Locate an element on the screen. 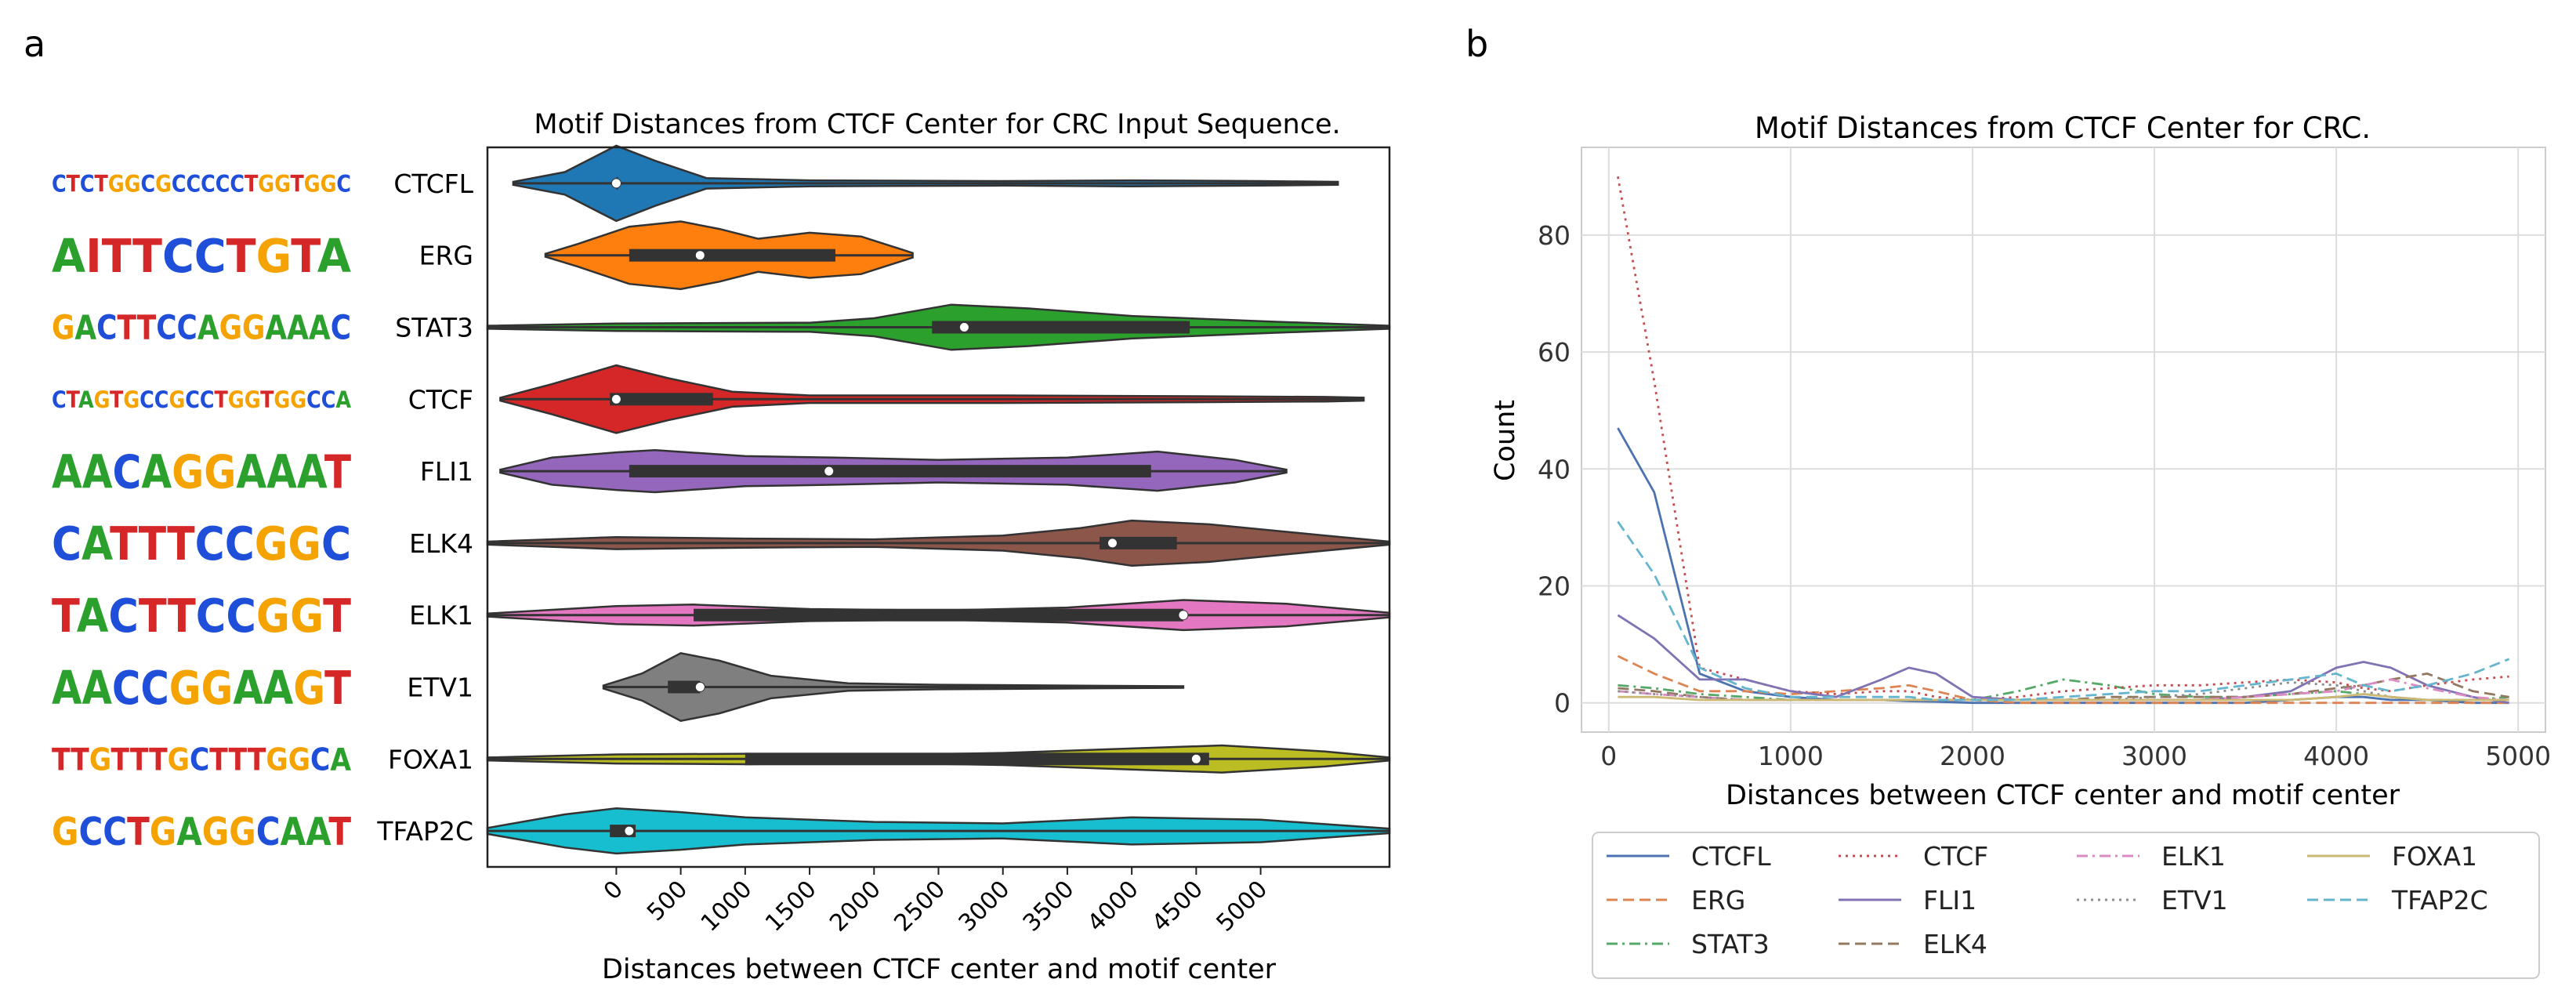 This screenshot has height=1008, width=2576. motif-logo-seq: CTCTGGCGCCCCCTGGTGGC is located at coordinates (201, 184).